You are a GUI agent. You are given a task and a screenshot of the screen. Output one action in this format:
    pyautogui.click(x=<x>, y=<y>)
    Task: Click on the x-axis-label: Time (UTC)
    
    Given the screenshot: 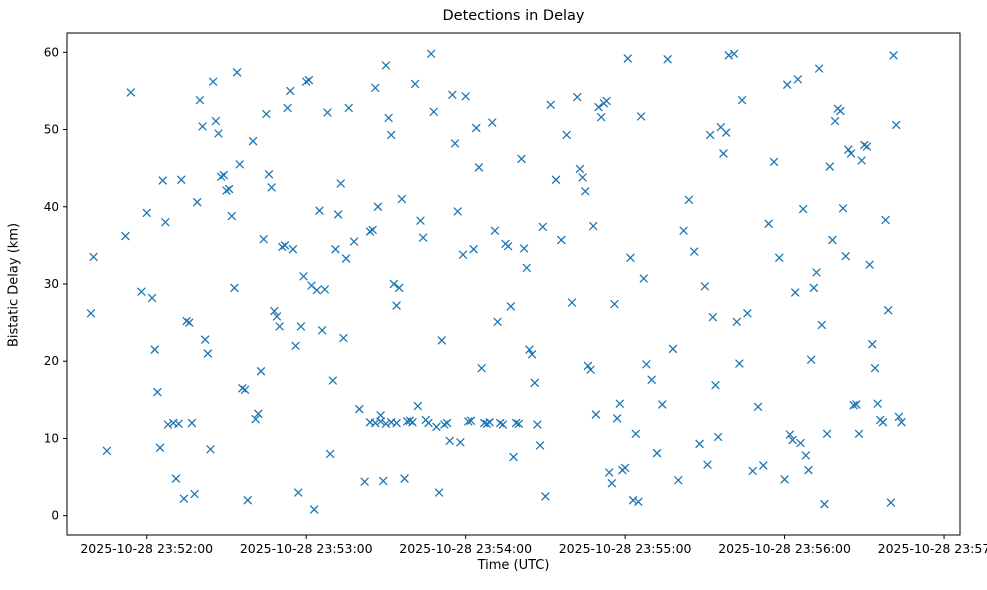 What is the action you would take?
    pyautogui.click(x=513, y=565)
    